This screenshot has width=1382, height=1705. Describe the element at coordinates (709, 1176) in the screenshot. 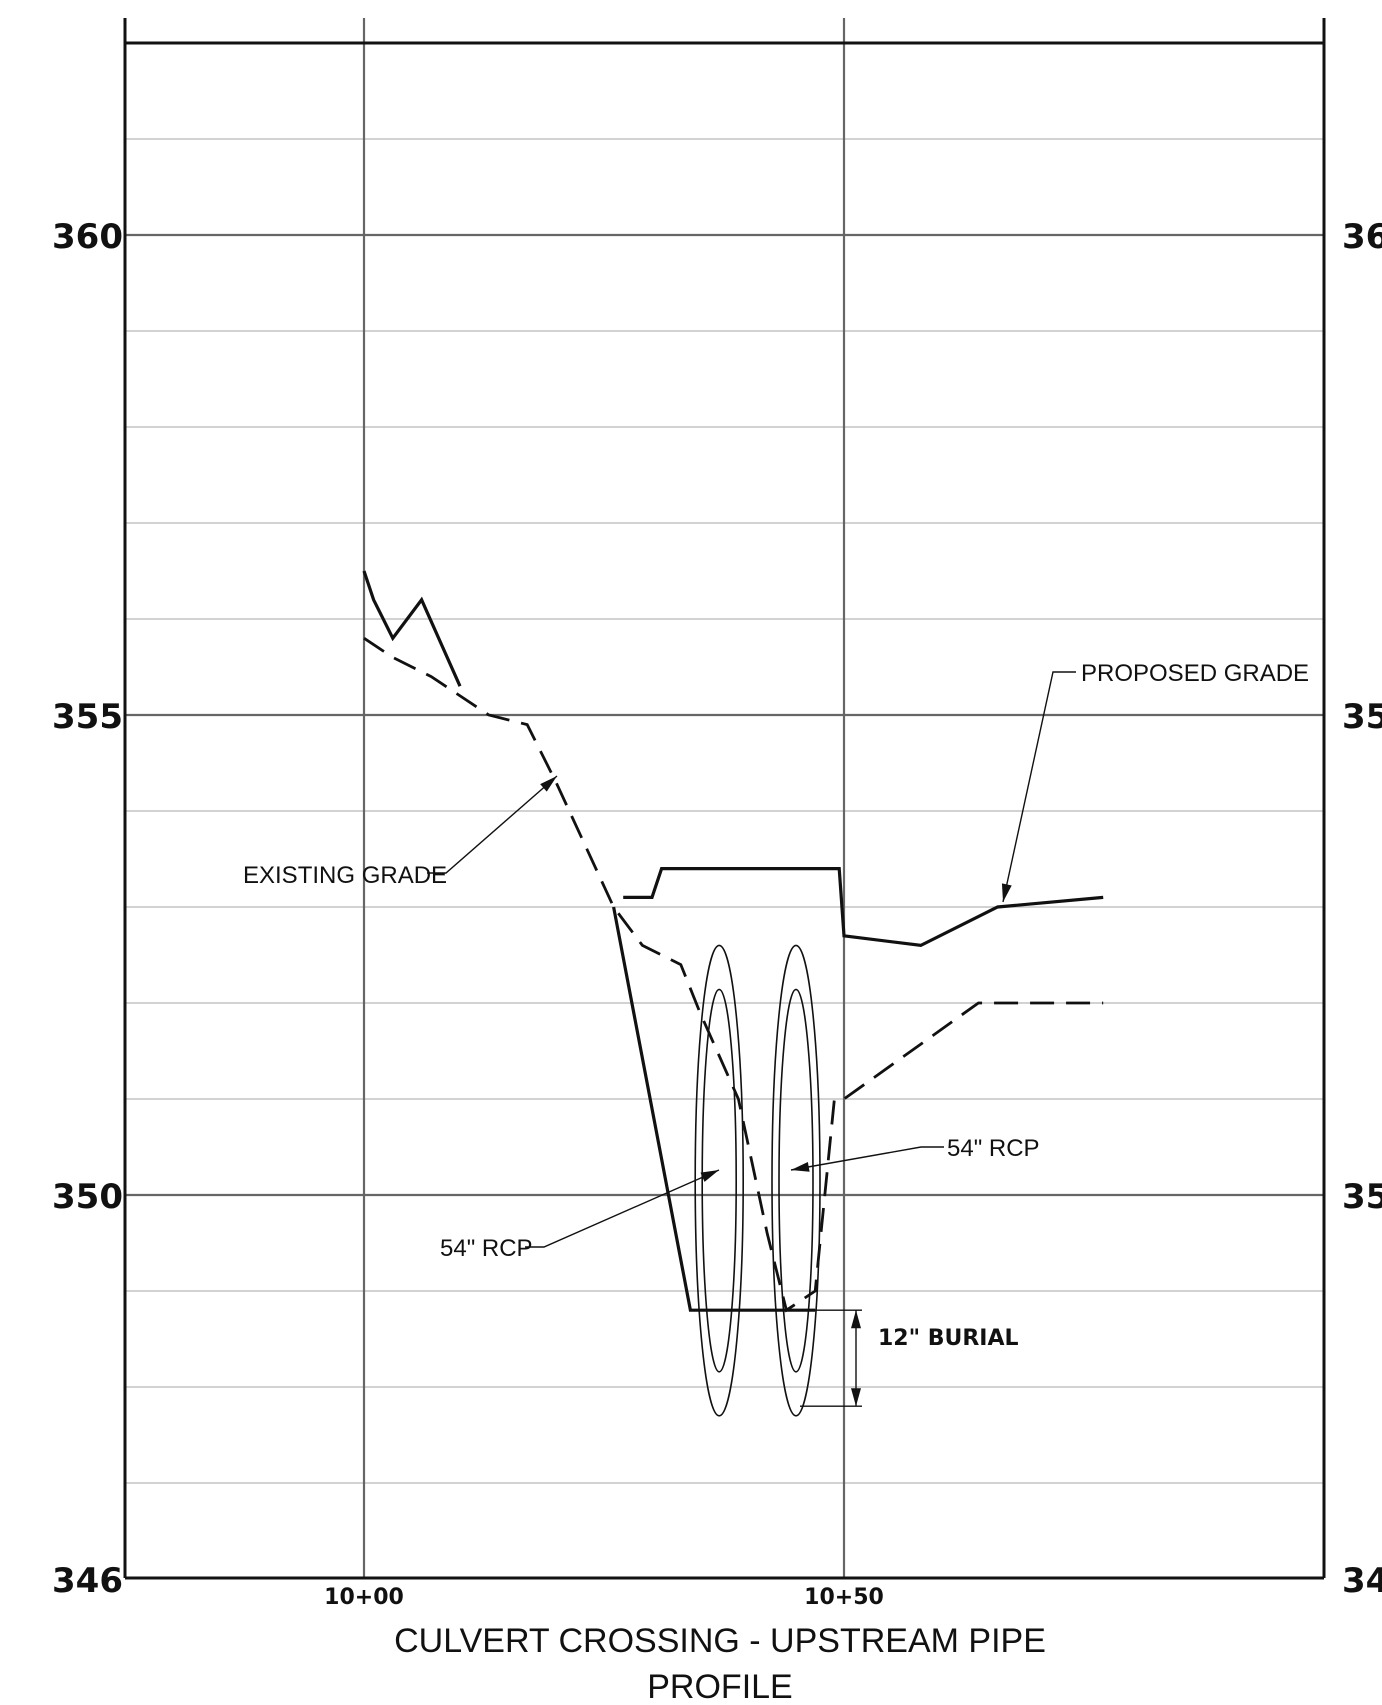

I see `pipe-left-leader-arrowhead` at that location.